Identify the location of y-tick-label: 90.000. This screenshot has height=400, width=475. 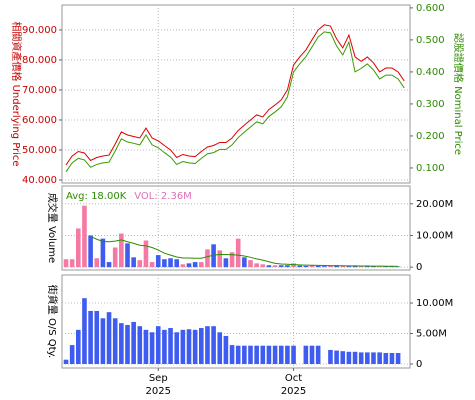
(39, 30).